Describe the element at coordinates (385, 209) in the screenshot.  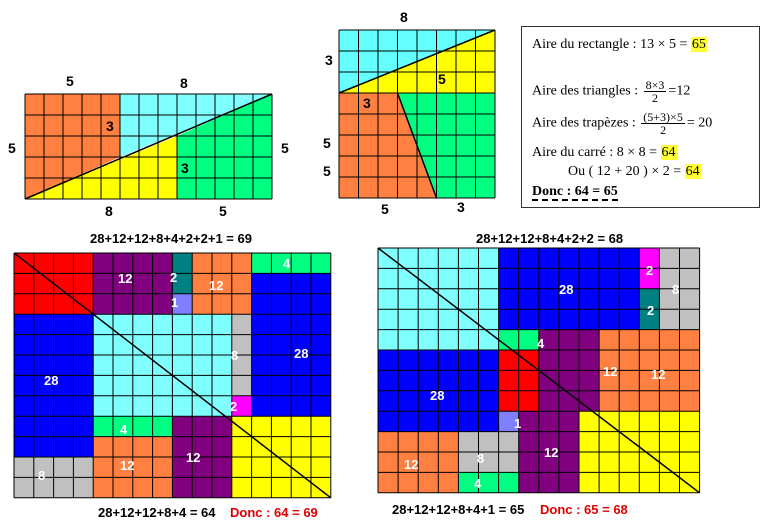
I see `square-label-bottom-left: 5` at that location.